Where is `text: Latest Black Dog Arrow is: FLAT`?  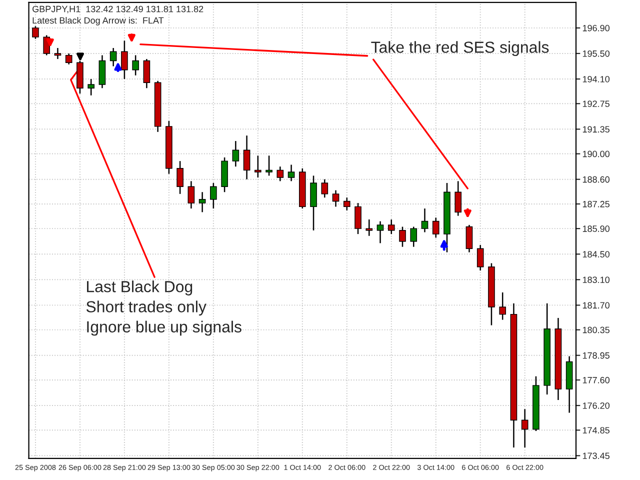 text: Latest Black Dog Arrow is: FLAT is located at coordinates (98, 21).